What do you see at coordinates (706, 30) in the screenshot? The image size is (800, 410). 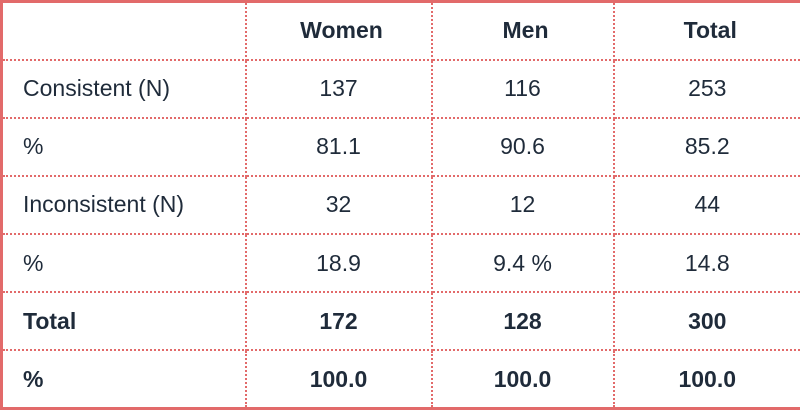 I see `header-cell-total: Total` at bounding box center [706, 30].